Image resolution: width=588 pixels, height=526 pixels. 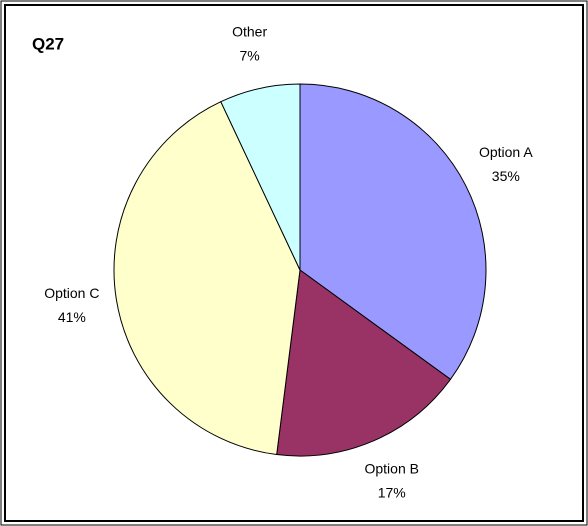 I want to click on slice-value-label: 7%, so click(x=249, y=55).